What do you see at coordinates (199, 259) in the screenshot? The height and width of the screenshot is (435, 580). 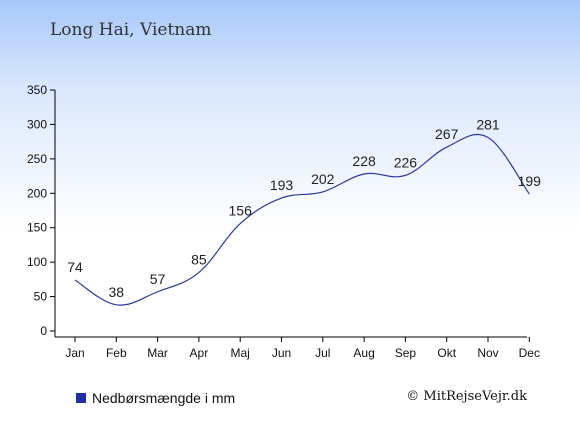 I see `data-label: 85` at bounding box center [199, 259].